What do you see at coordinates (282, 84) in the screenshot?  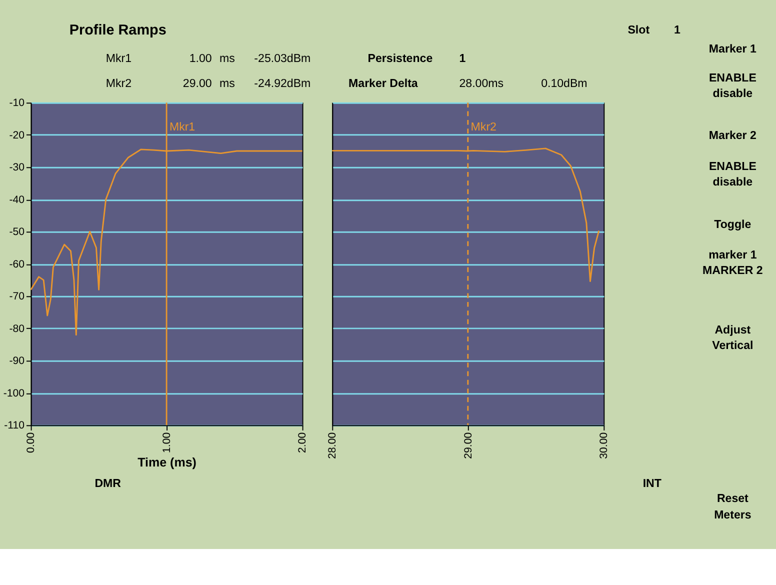 I see `text: -24.92dBm` at bounding box center [282, 84].